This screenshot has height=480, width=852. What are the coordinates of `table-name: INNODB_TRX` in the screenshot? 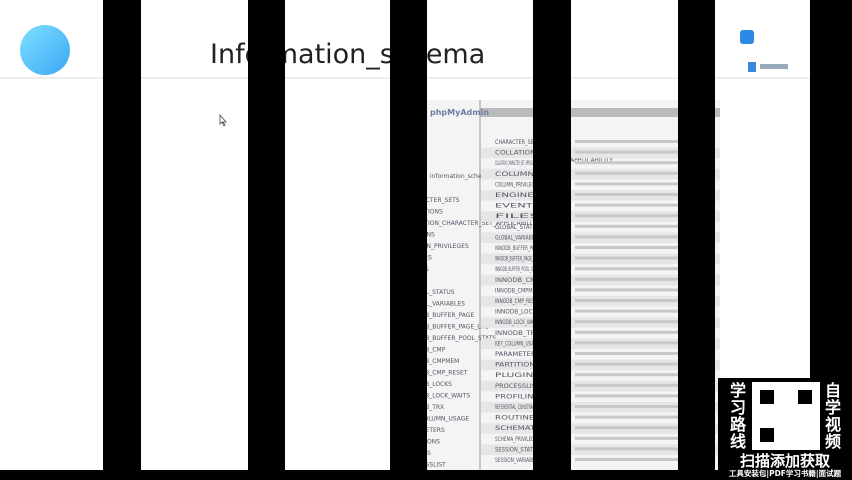 It's located at (517, 333).